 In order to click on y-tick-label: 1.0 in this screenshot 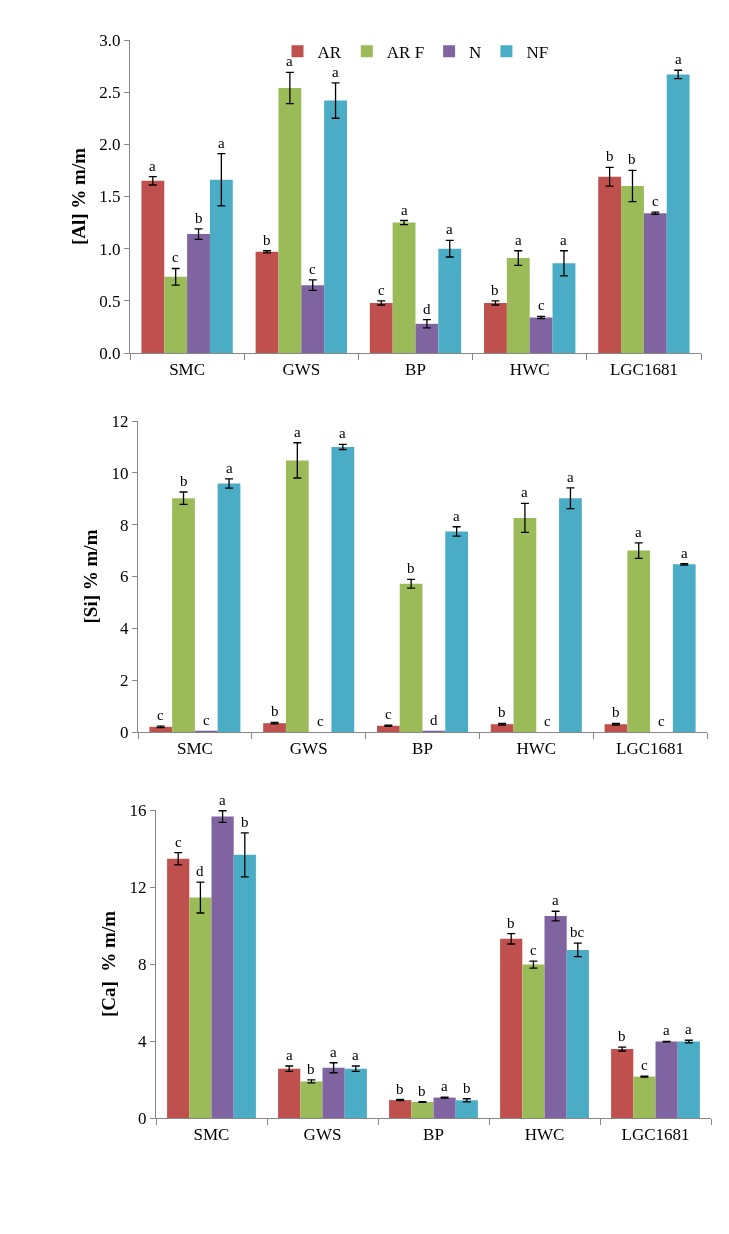, I will do `click(110, 249)`.